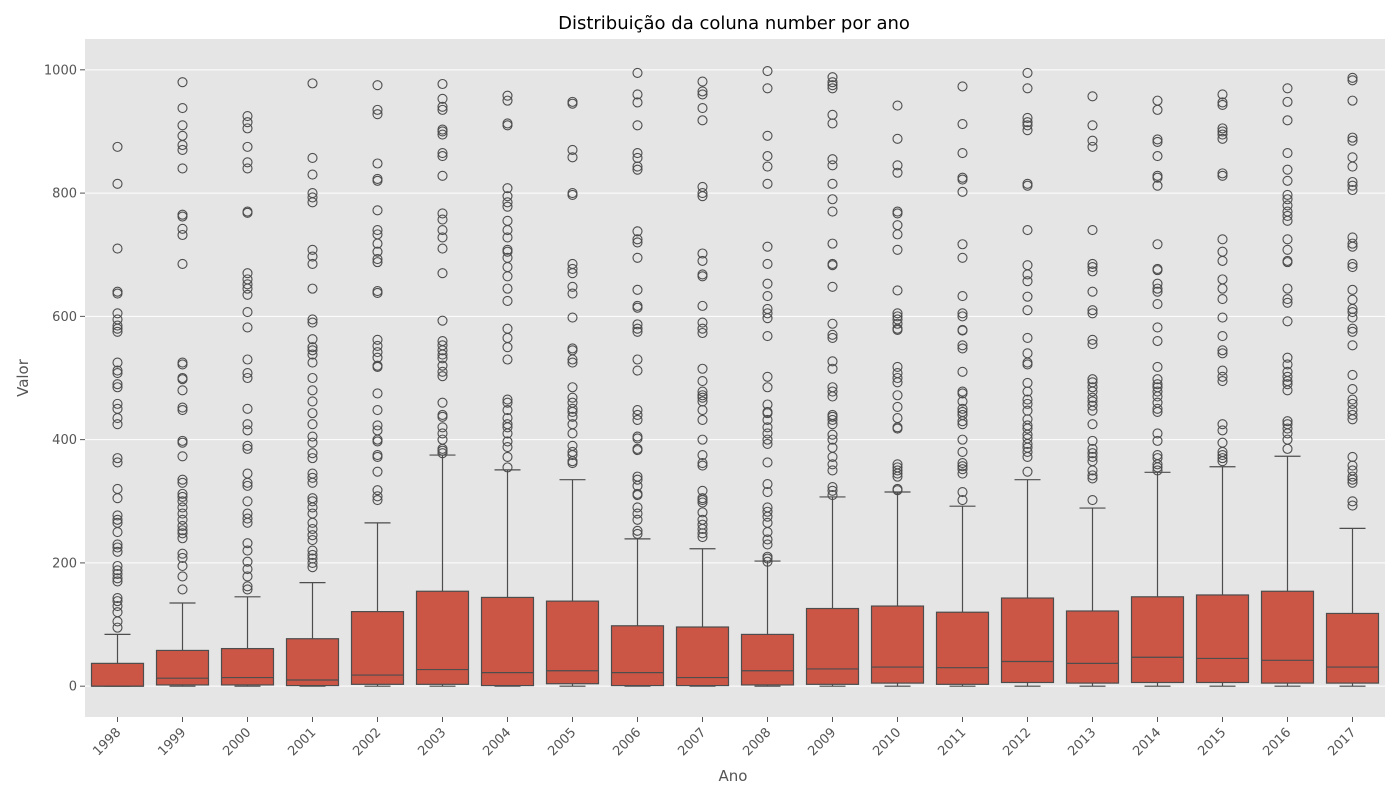 Image resolution: width=1400 pixels, height=800 pixels. What do you see at coordinates (64, 440) in the screenshot?
I see `y-tick-label: 400` at bounding box center [64, 440].